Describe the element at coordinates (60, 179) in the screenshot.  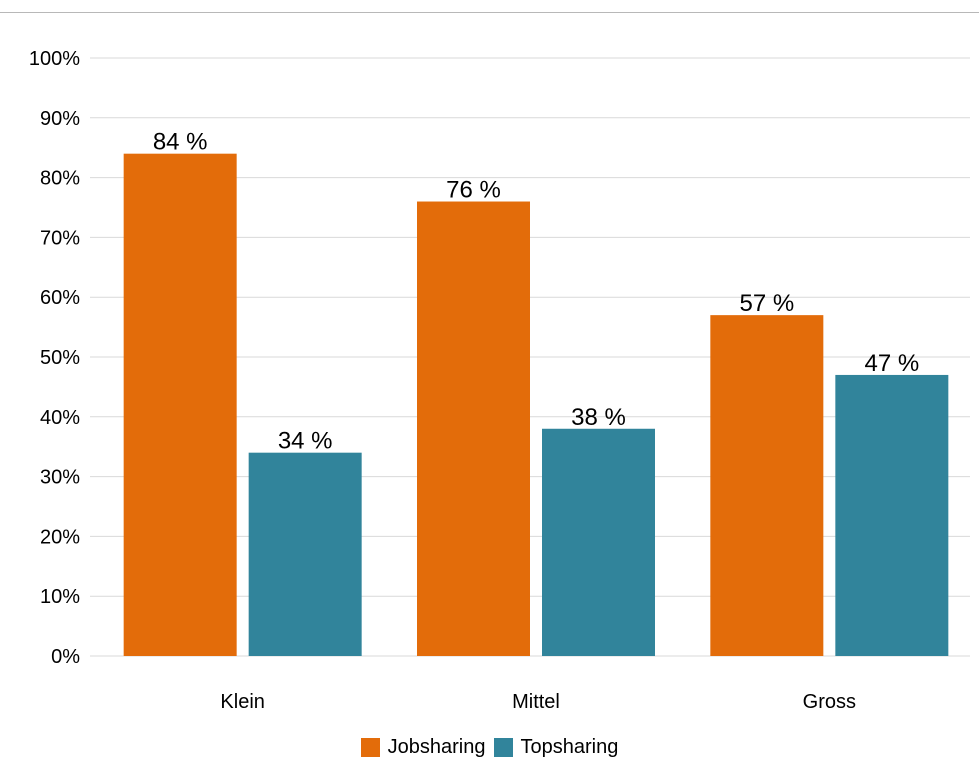
I see `y-tick-label: 80%` at that location.